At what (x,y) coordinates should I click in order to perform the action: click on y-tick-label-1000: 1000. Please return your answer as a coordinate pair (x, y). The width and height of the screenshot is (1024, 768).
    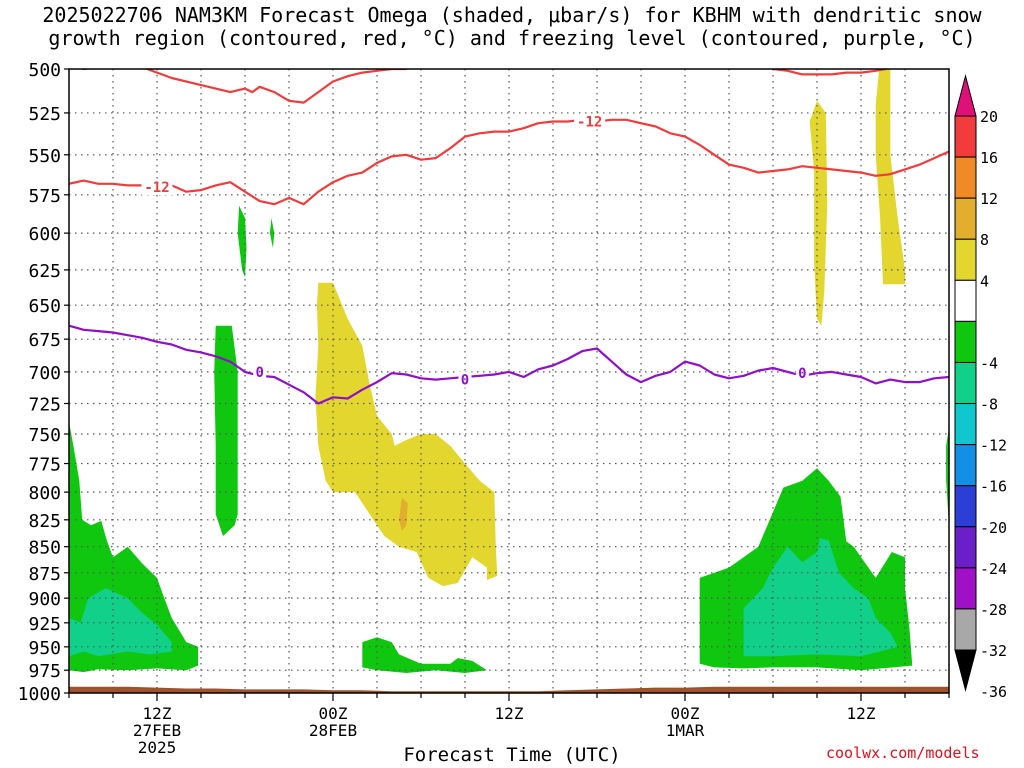
    Looking at the image, I should click on (39, 694).